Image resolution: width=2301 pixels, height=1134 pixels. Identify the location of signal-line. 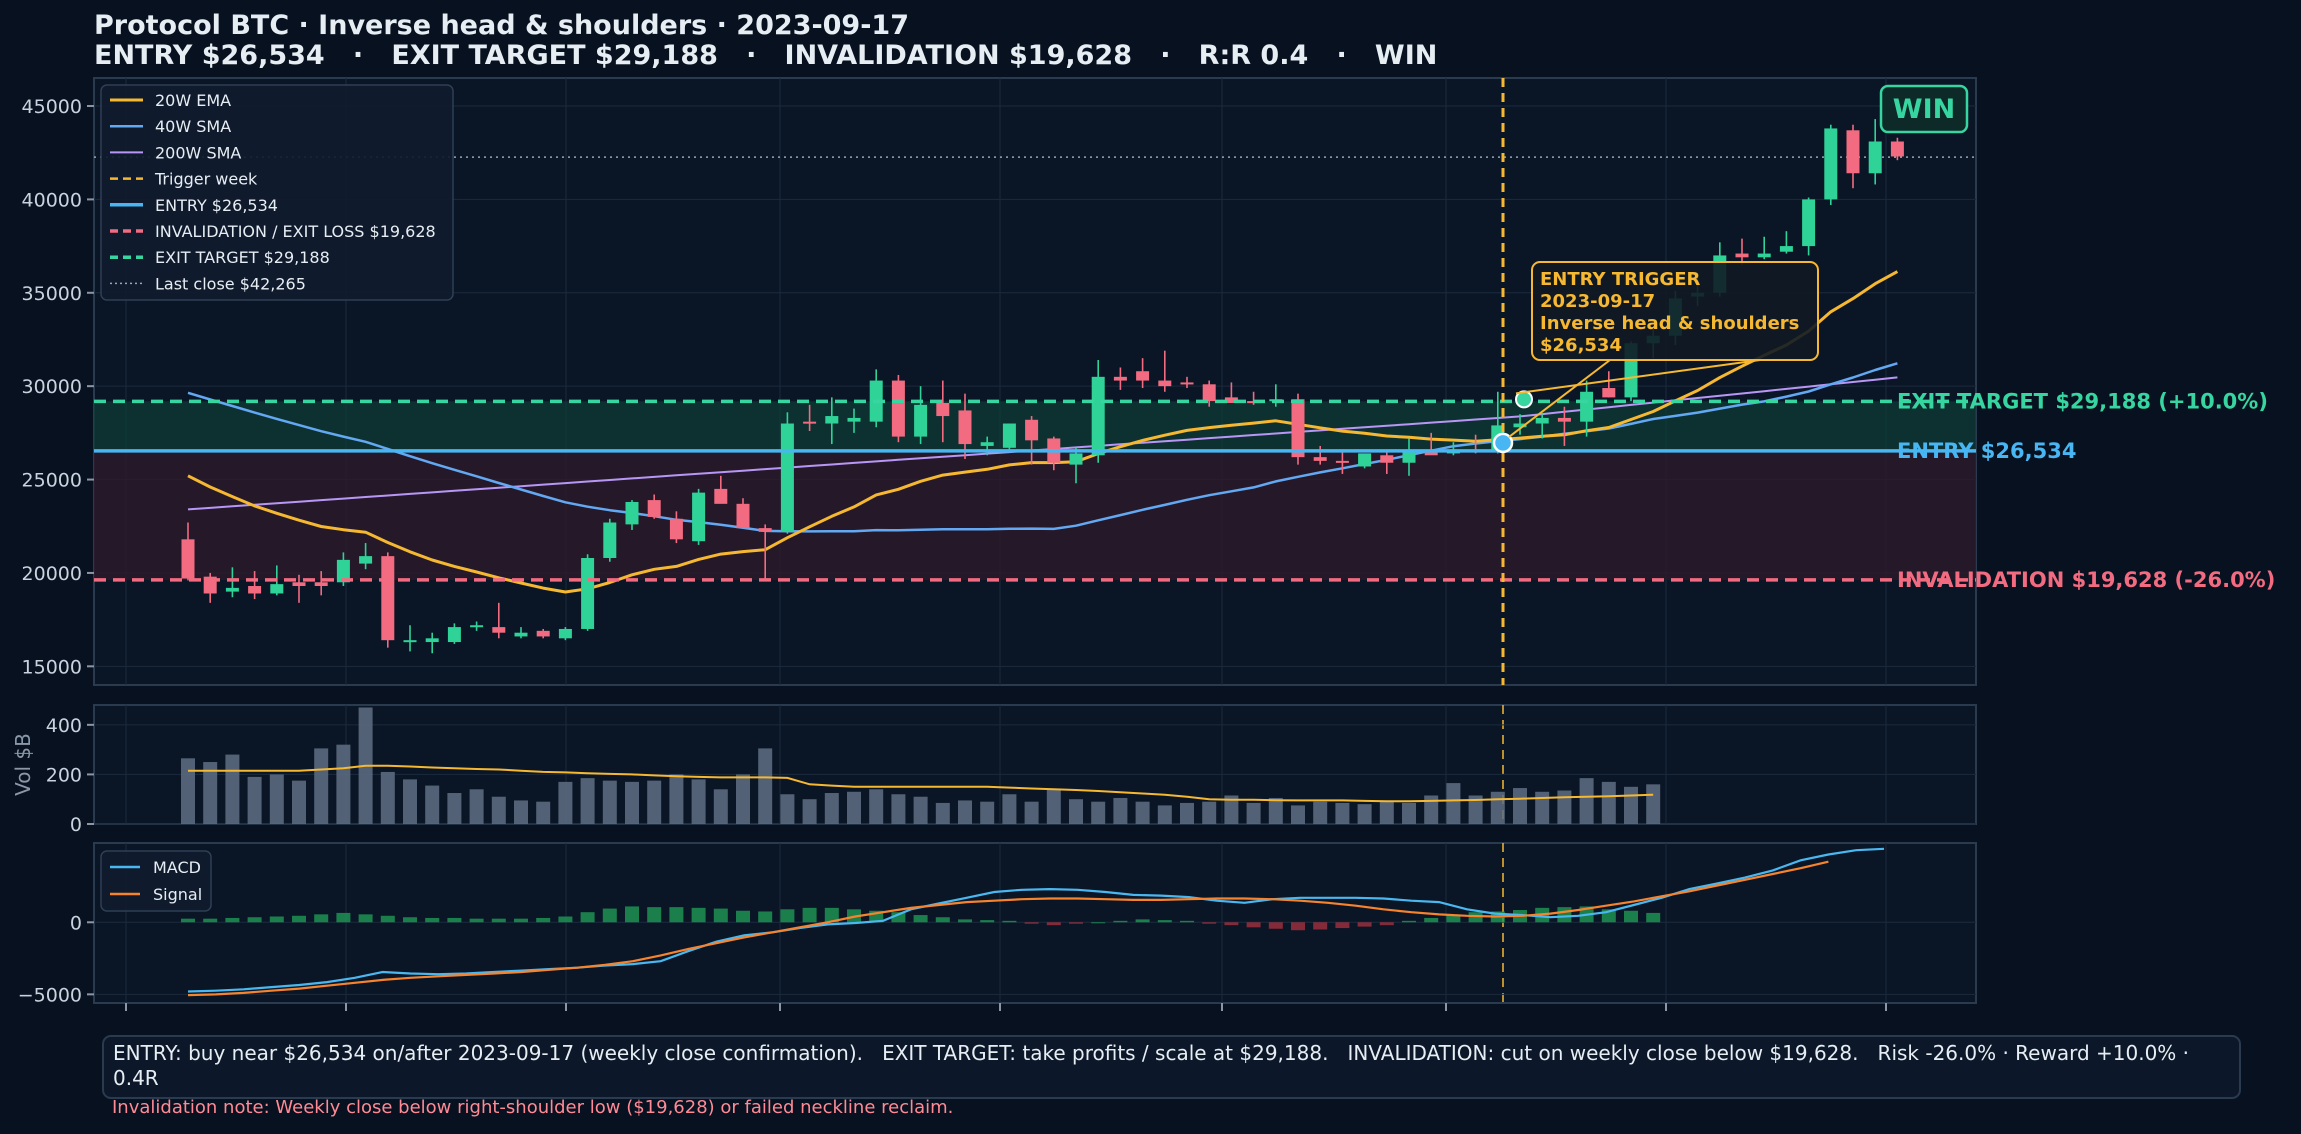
(1008, 928).